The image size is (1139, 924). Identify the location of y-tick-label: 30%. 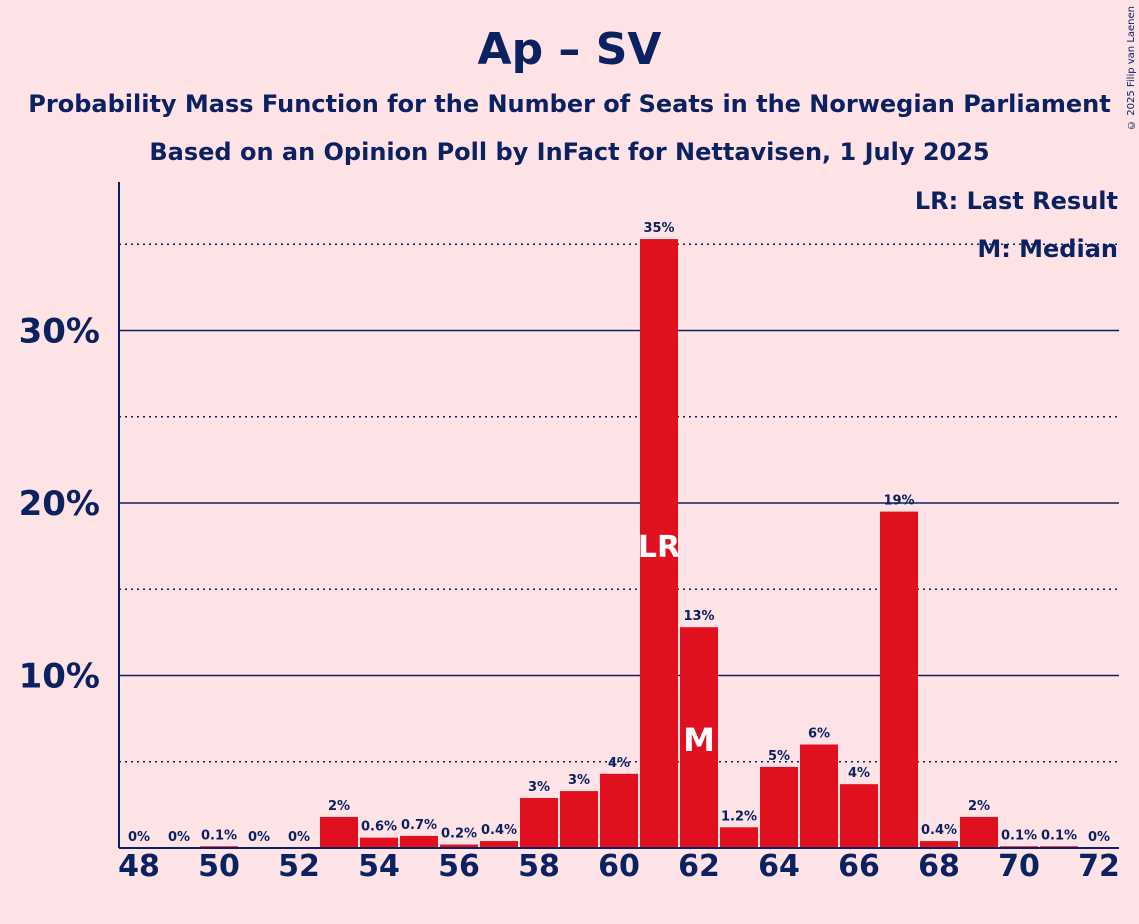
(59, 332).